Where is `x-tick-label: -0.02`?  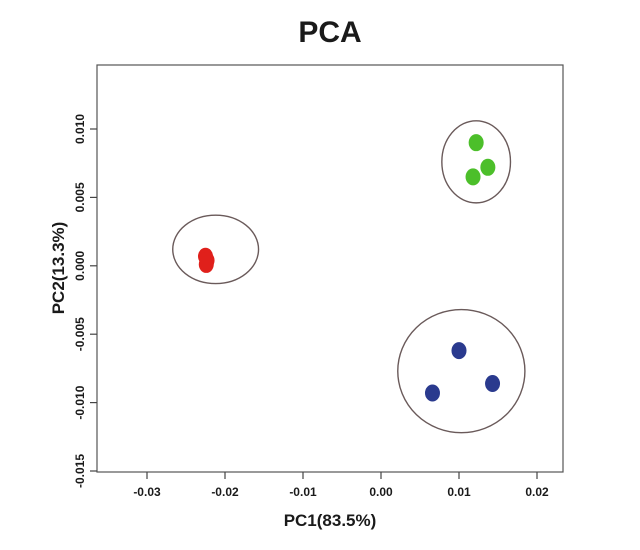
x-tick-label: -0.02 is located at coordinates (225, 492).